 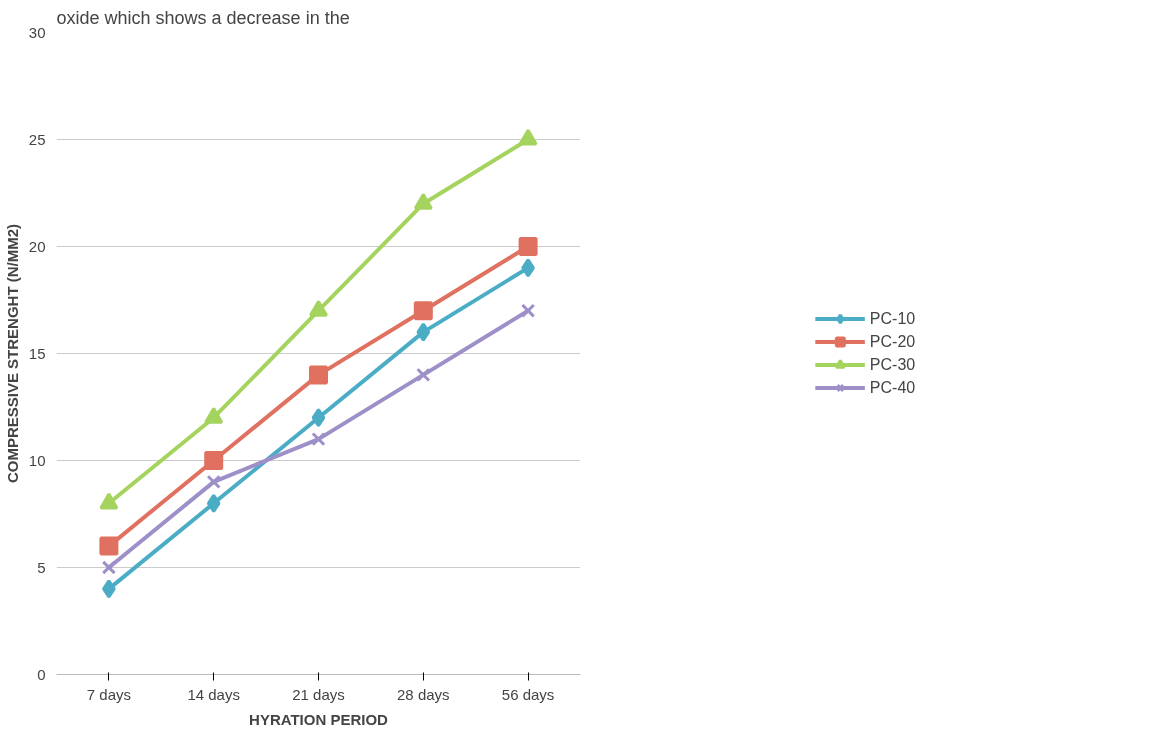 What do you see at coordinates (892, 341) in the screenshot?
I see `legend-label: PC-20` at bounding box center [892, 341].